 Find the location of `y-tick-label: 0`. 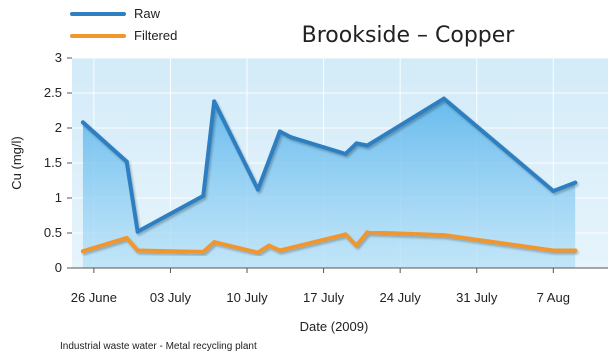

y-tick-label: 0 is located at coordinates (58, 267).